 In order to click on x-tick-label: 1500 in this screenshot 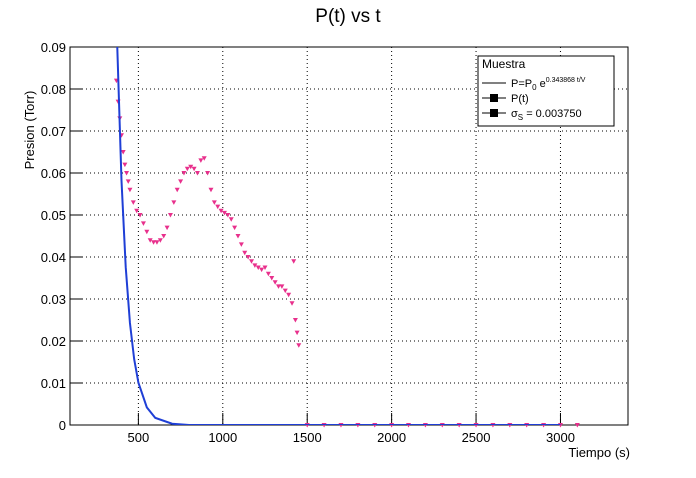, I will do `click(307, 437)`.